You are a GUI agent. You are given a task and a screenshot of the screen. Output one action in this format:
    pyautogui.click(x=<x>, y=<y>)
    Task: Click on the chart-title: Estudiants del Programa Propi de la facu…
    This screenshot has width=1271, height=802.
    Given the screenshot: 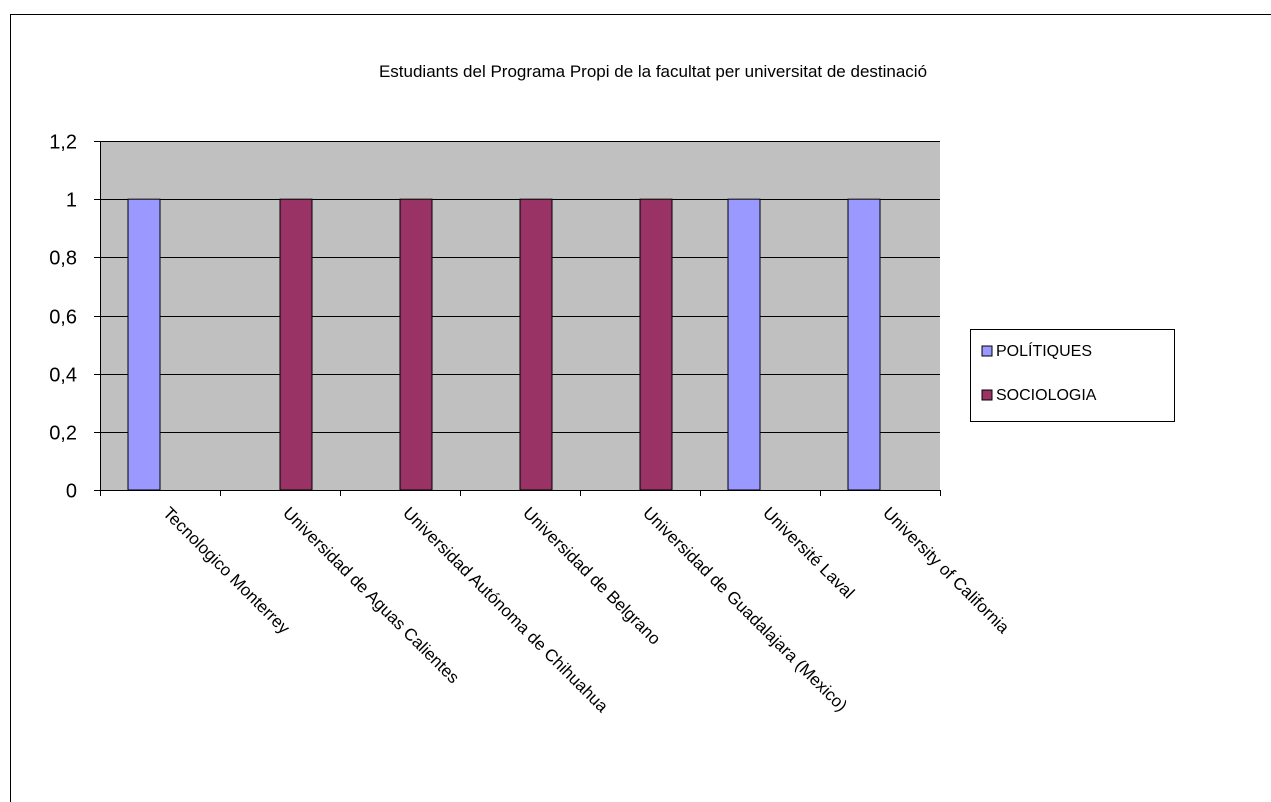 What is the action you would take?
    pyautogui.click(x=653, y=71)
    